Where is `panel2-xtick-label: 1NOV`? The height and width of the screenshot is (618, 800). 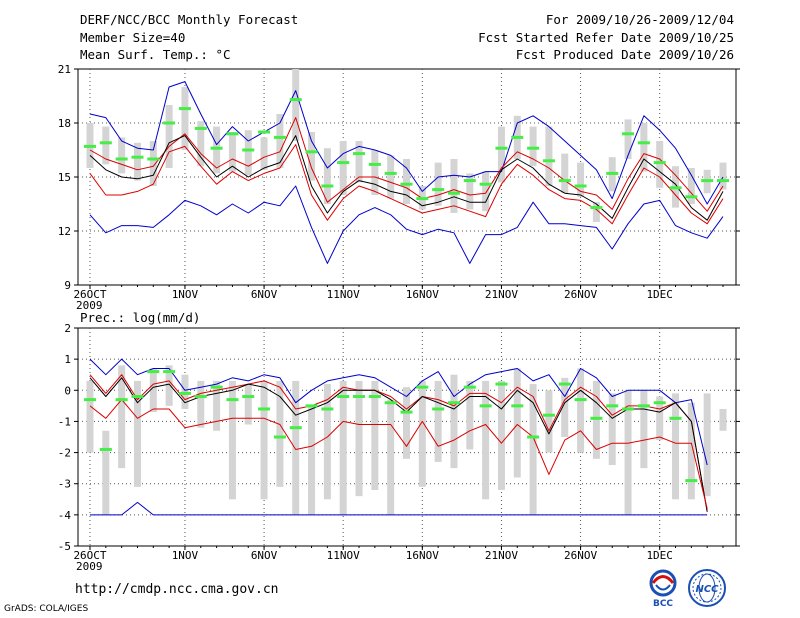 panel2-xtick-label: 1NOV is located at coordinates (185, 555).